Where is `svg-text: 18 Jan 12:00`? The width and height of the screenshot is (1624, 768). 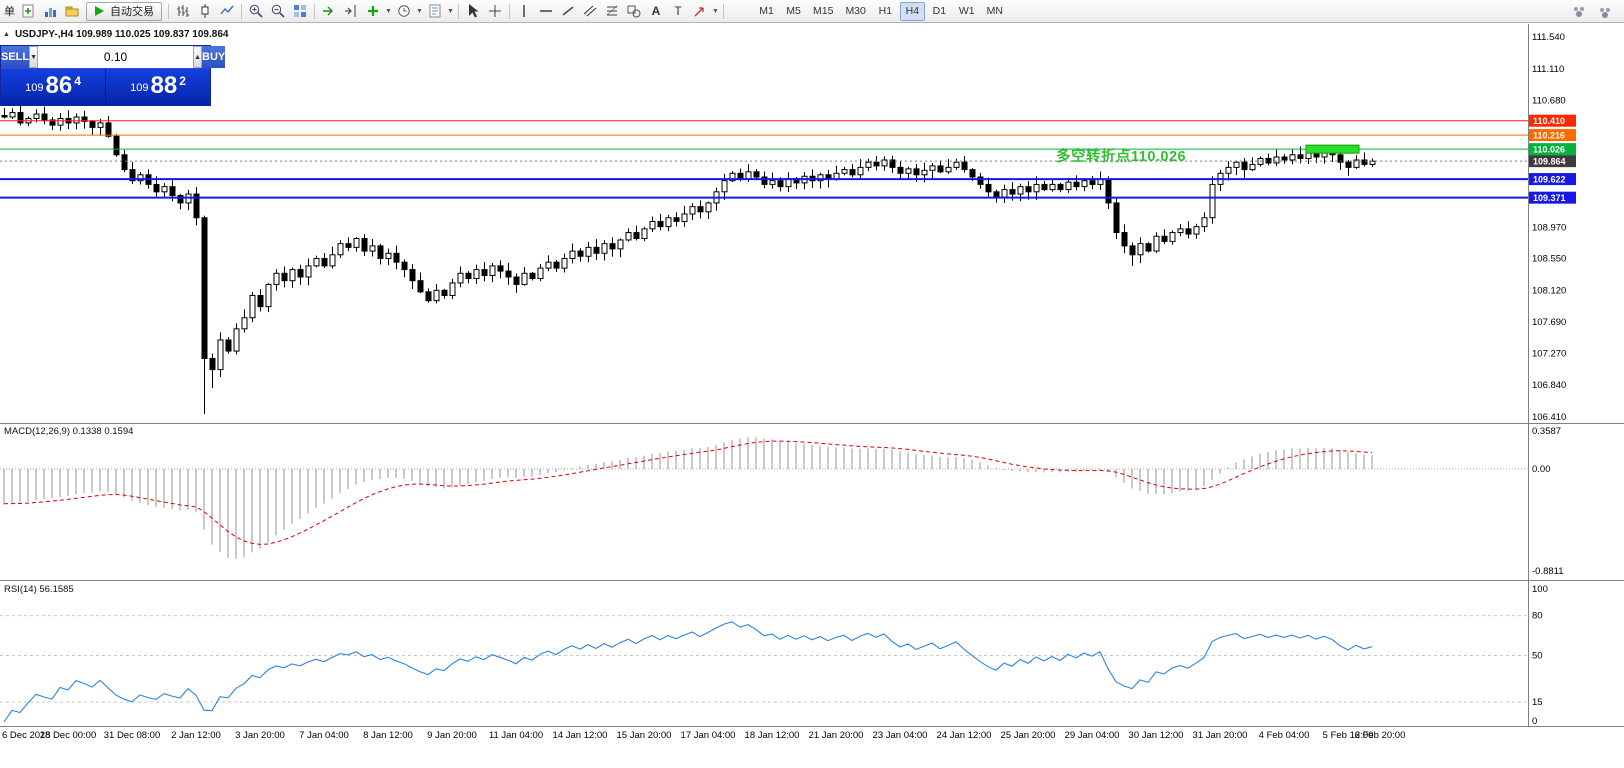
svg-text: 18 Jan 12:00 is located at coordinates (772, 735).